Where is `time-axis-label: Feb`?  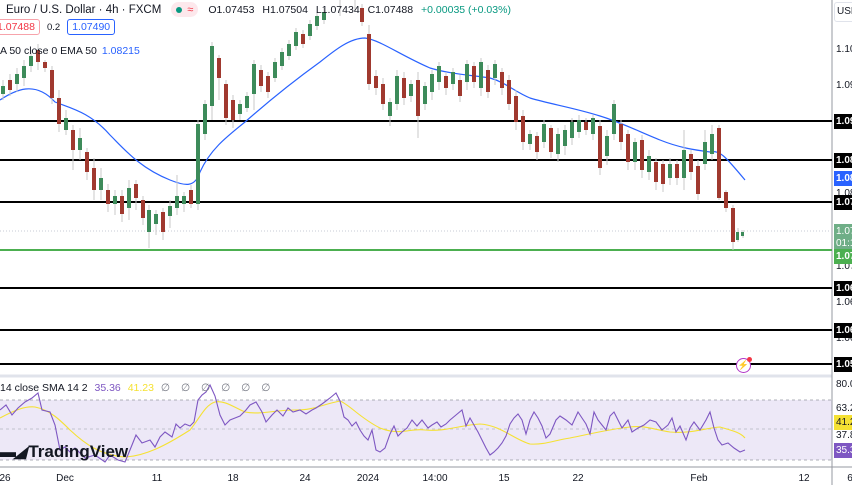
time-axis-label: Feb is located at coordinates (699, 478).